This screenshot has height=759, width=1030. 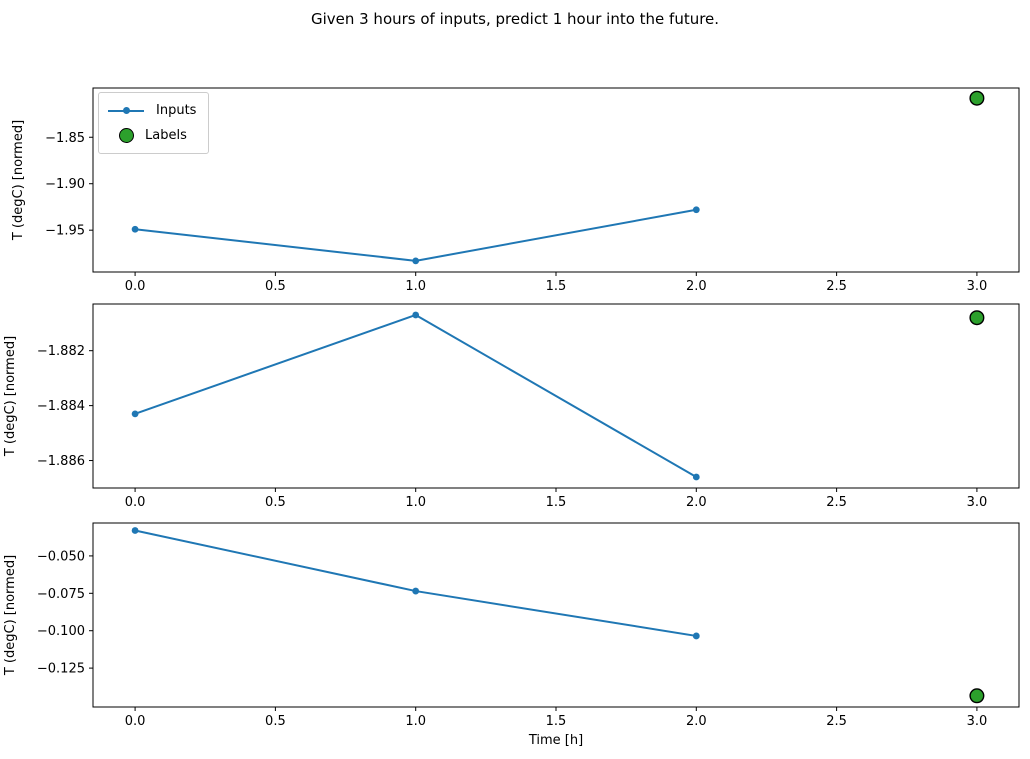 What do you see at coordinates (61, 631) in the screenshot?
I see `y-tick-label: −0.100` at bounding box center [61, 631].